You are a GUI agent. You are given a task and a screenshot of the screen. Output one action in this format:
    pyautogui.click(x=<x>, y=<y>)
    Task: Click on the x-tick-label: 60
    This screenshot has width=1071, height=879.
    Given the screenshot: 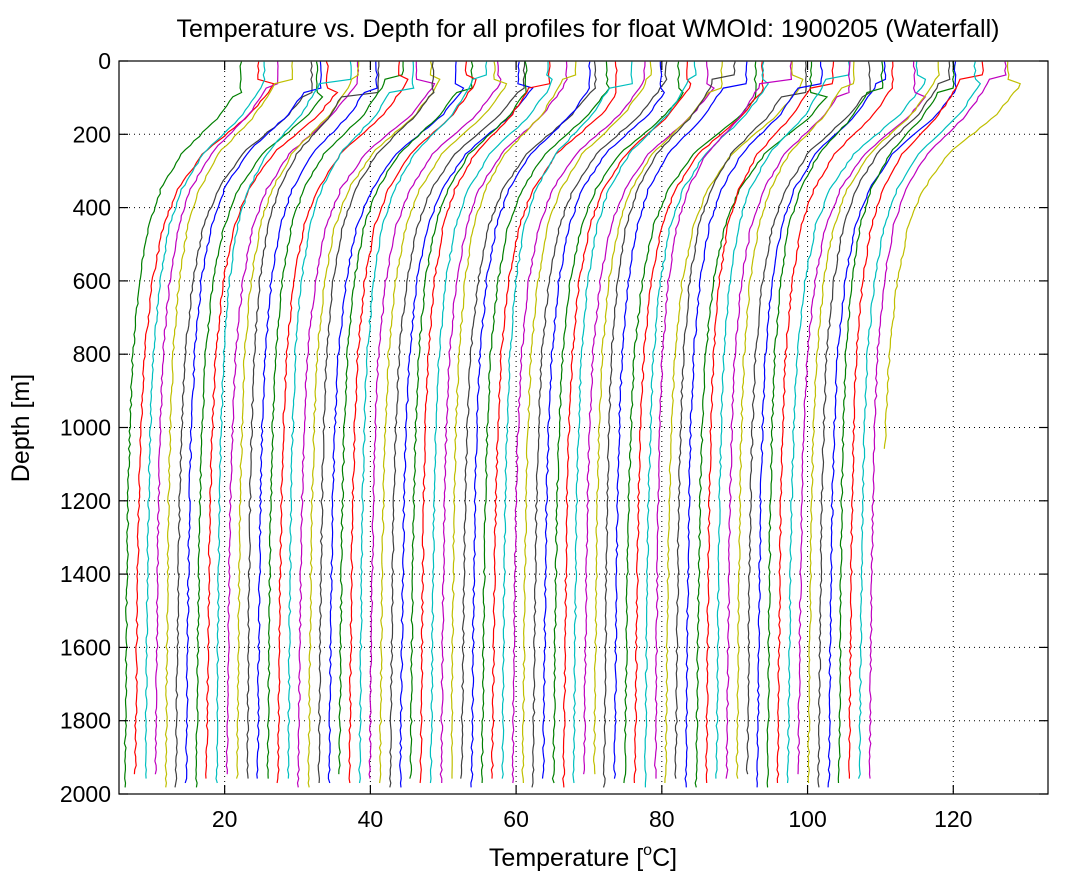 What is the action you would take?
    pyautogui.click(x=516, y=819)
    